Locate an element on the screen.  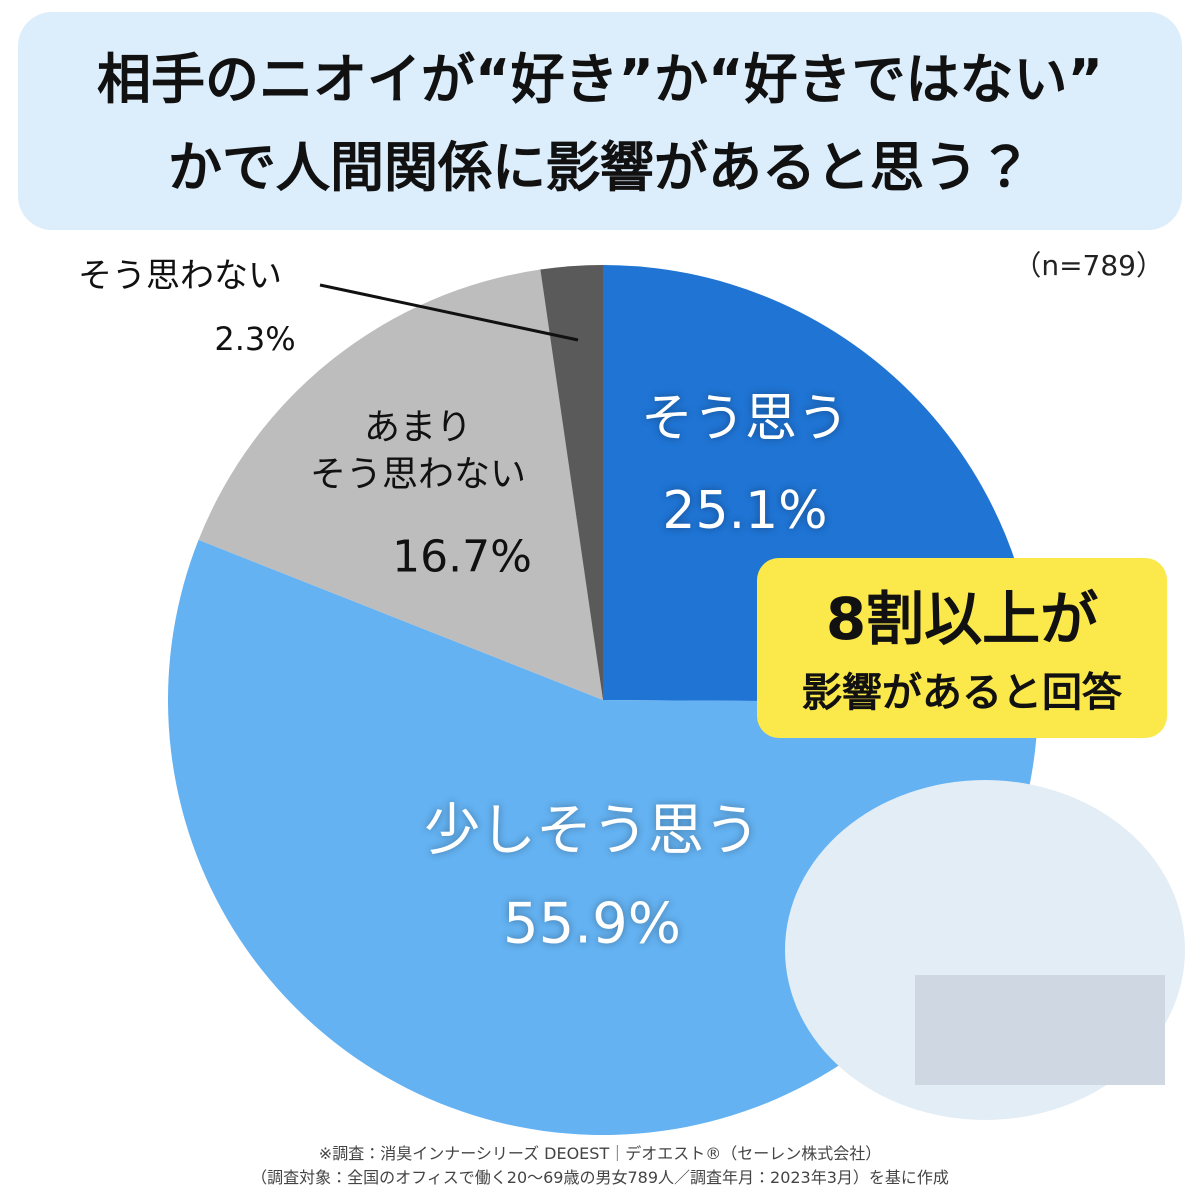
sample-note: （n=789） is located at coordinates (1088, 265).